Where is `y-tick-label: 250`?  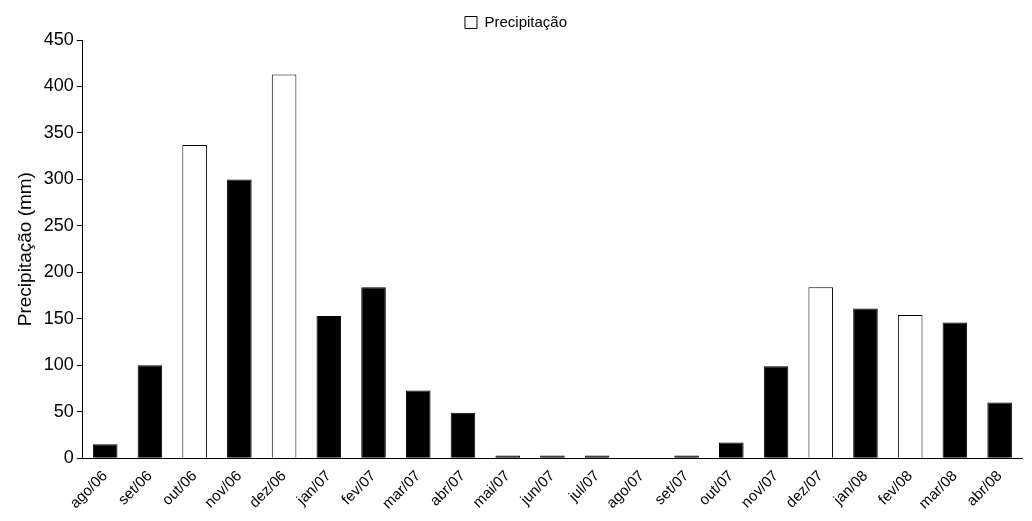 y-tick-label: 250 is located at coordinates (58, 224).